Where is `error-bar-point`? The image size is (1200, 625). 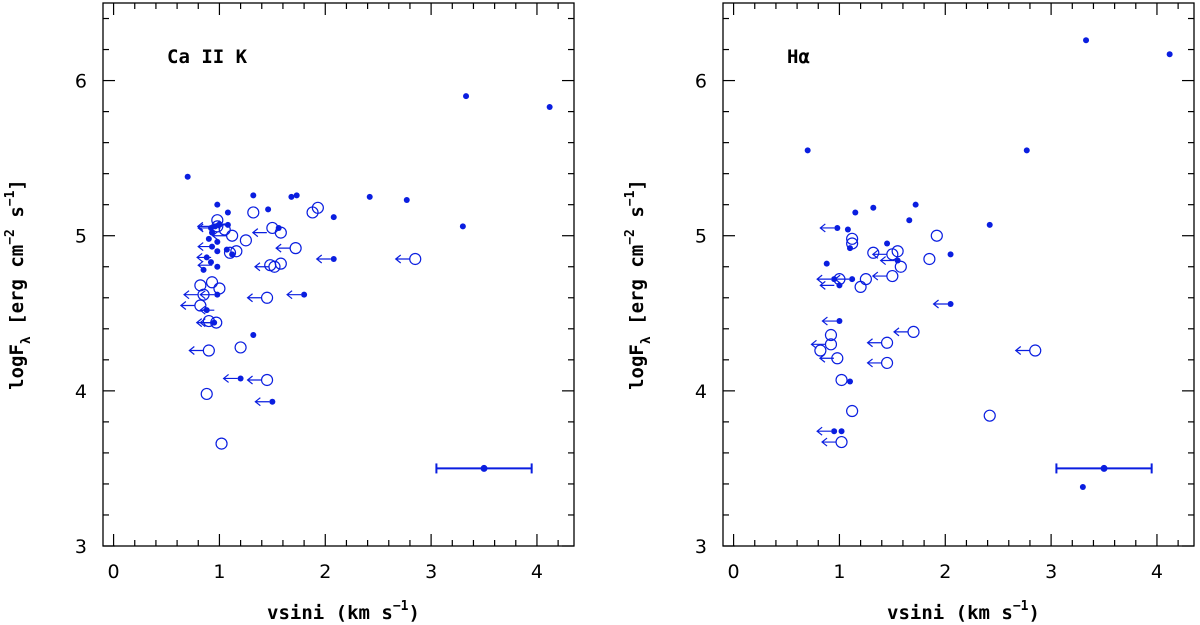
error-bar-point is located at coordinates (484, 468).